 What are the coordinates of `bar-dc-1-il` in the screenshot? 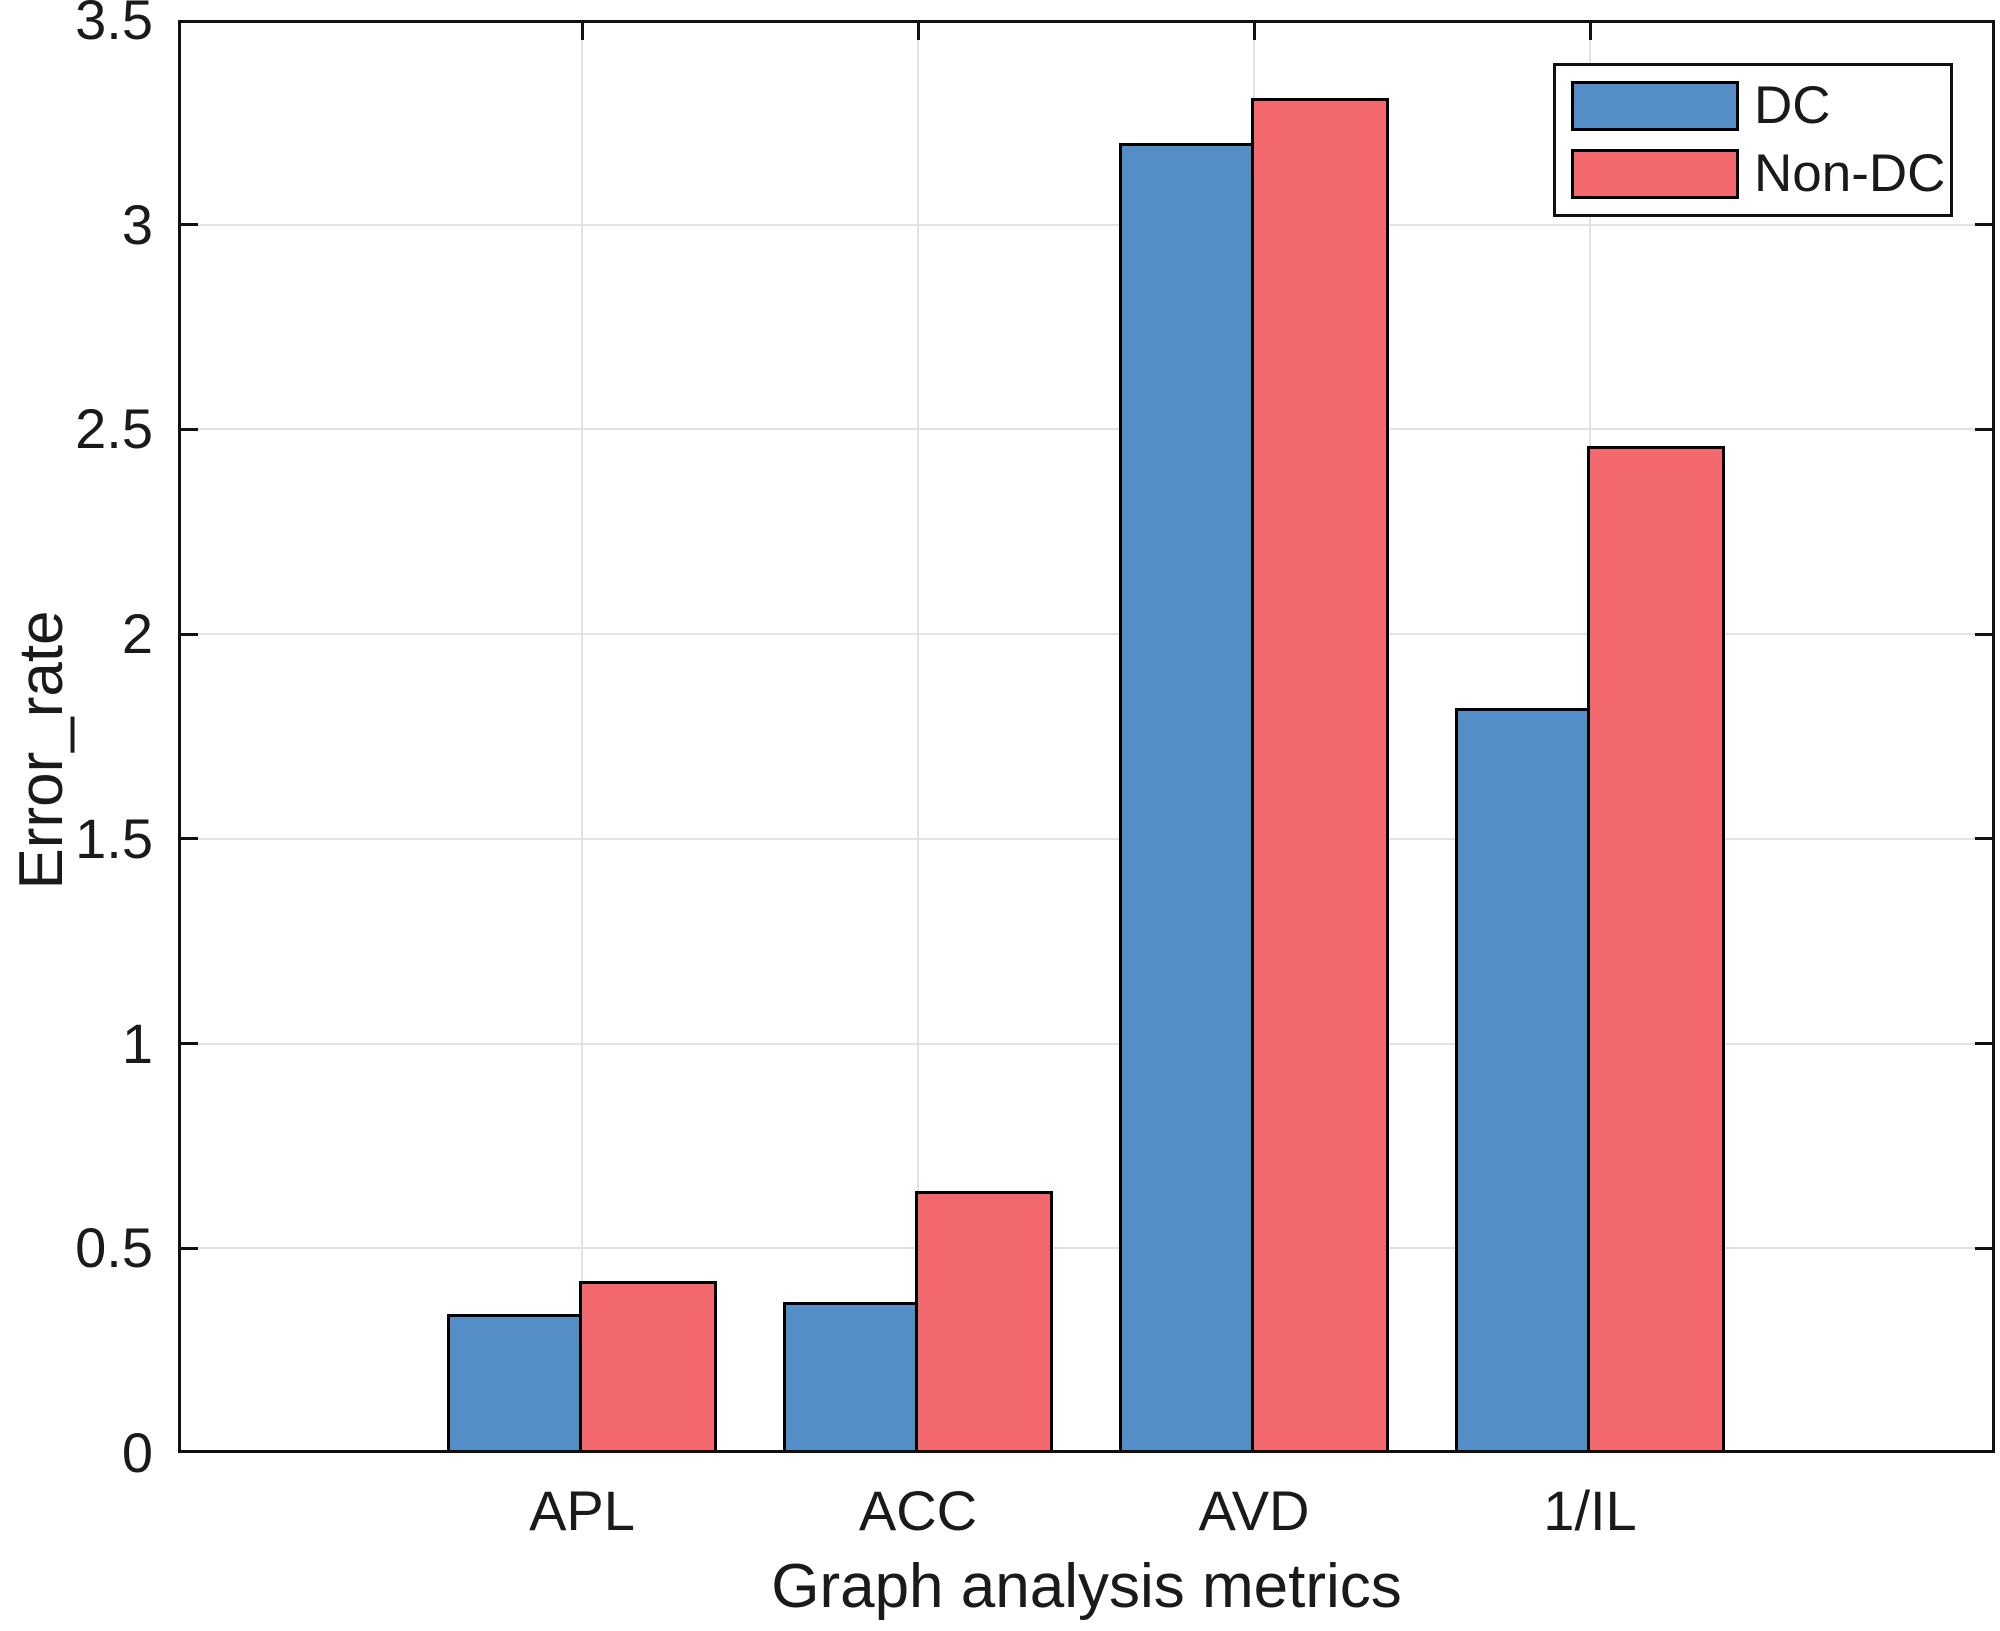 It's located at (1522, 1080).